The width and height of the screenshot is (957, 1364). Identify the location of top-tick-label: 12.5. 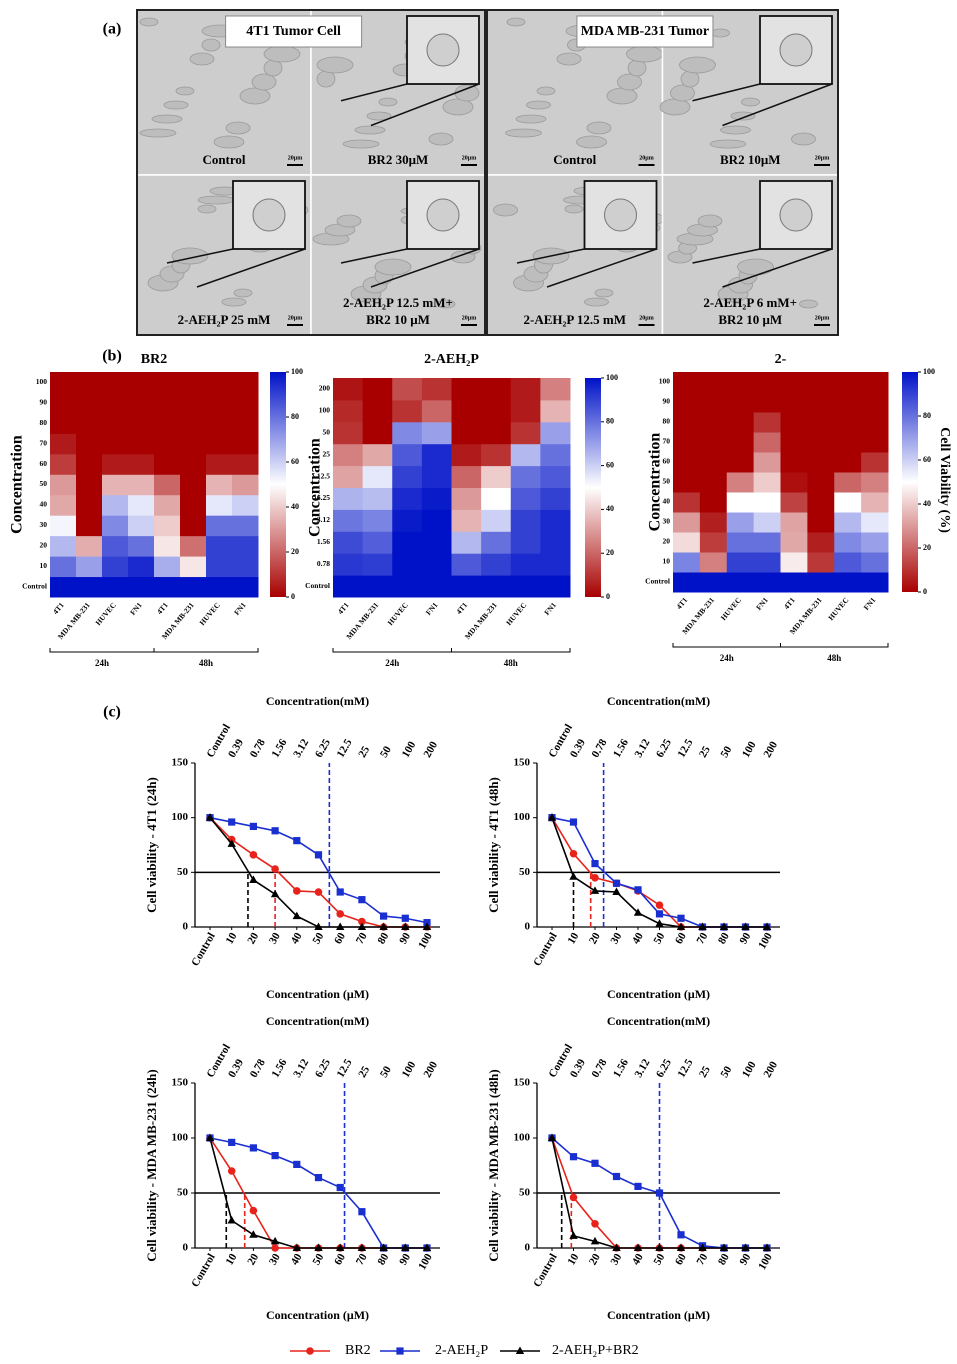
(685, 1068).